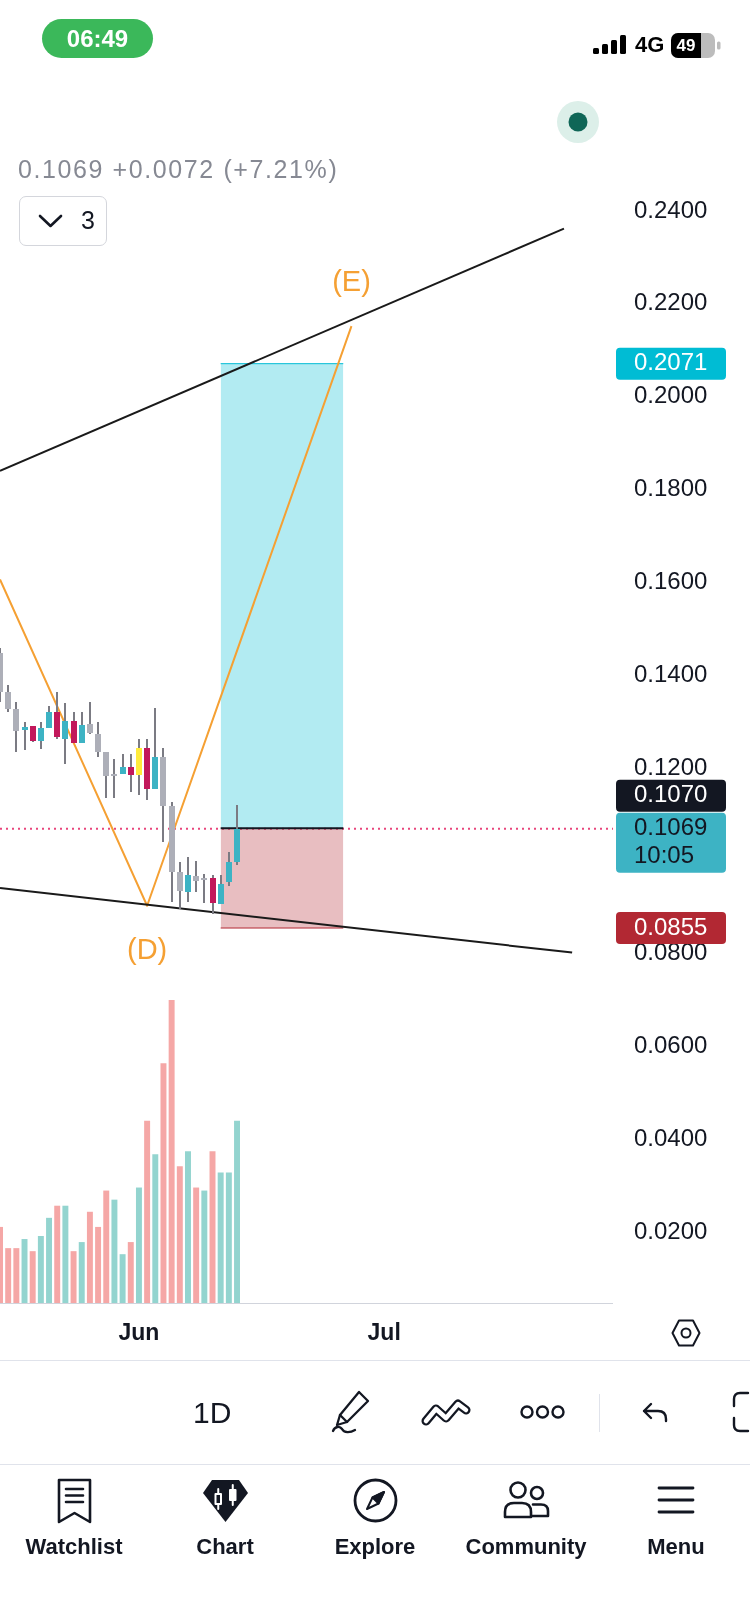  Describe the element at coordinates (671, 827) in the screenshot. I see `ref-line-label: 0.1069` at that location.